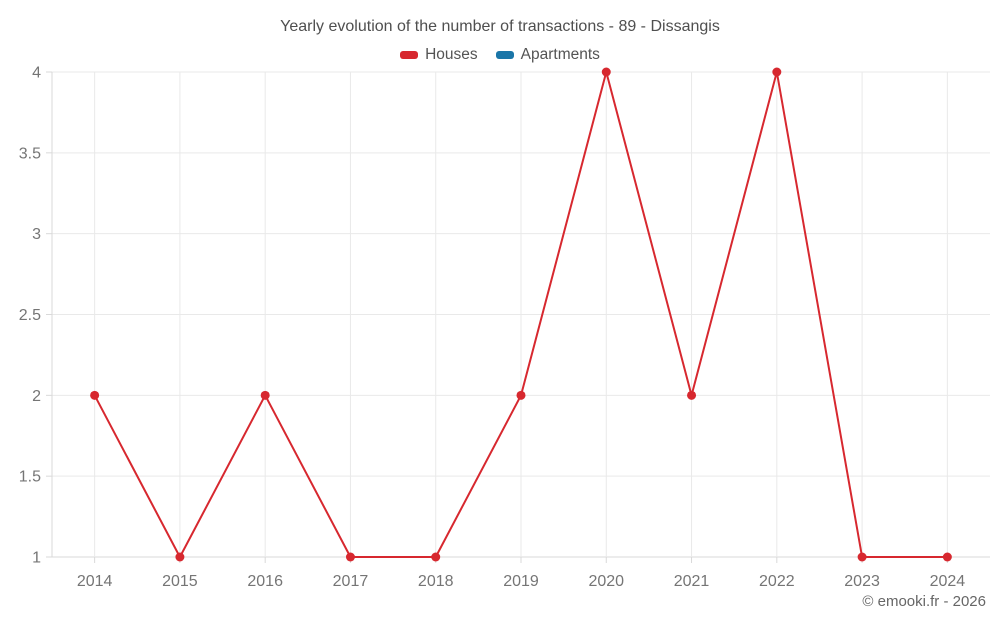  Describe the element at coordinates (265, 395) in the screenshot. I see `data-point-houses-2016` at that location.